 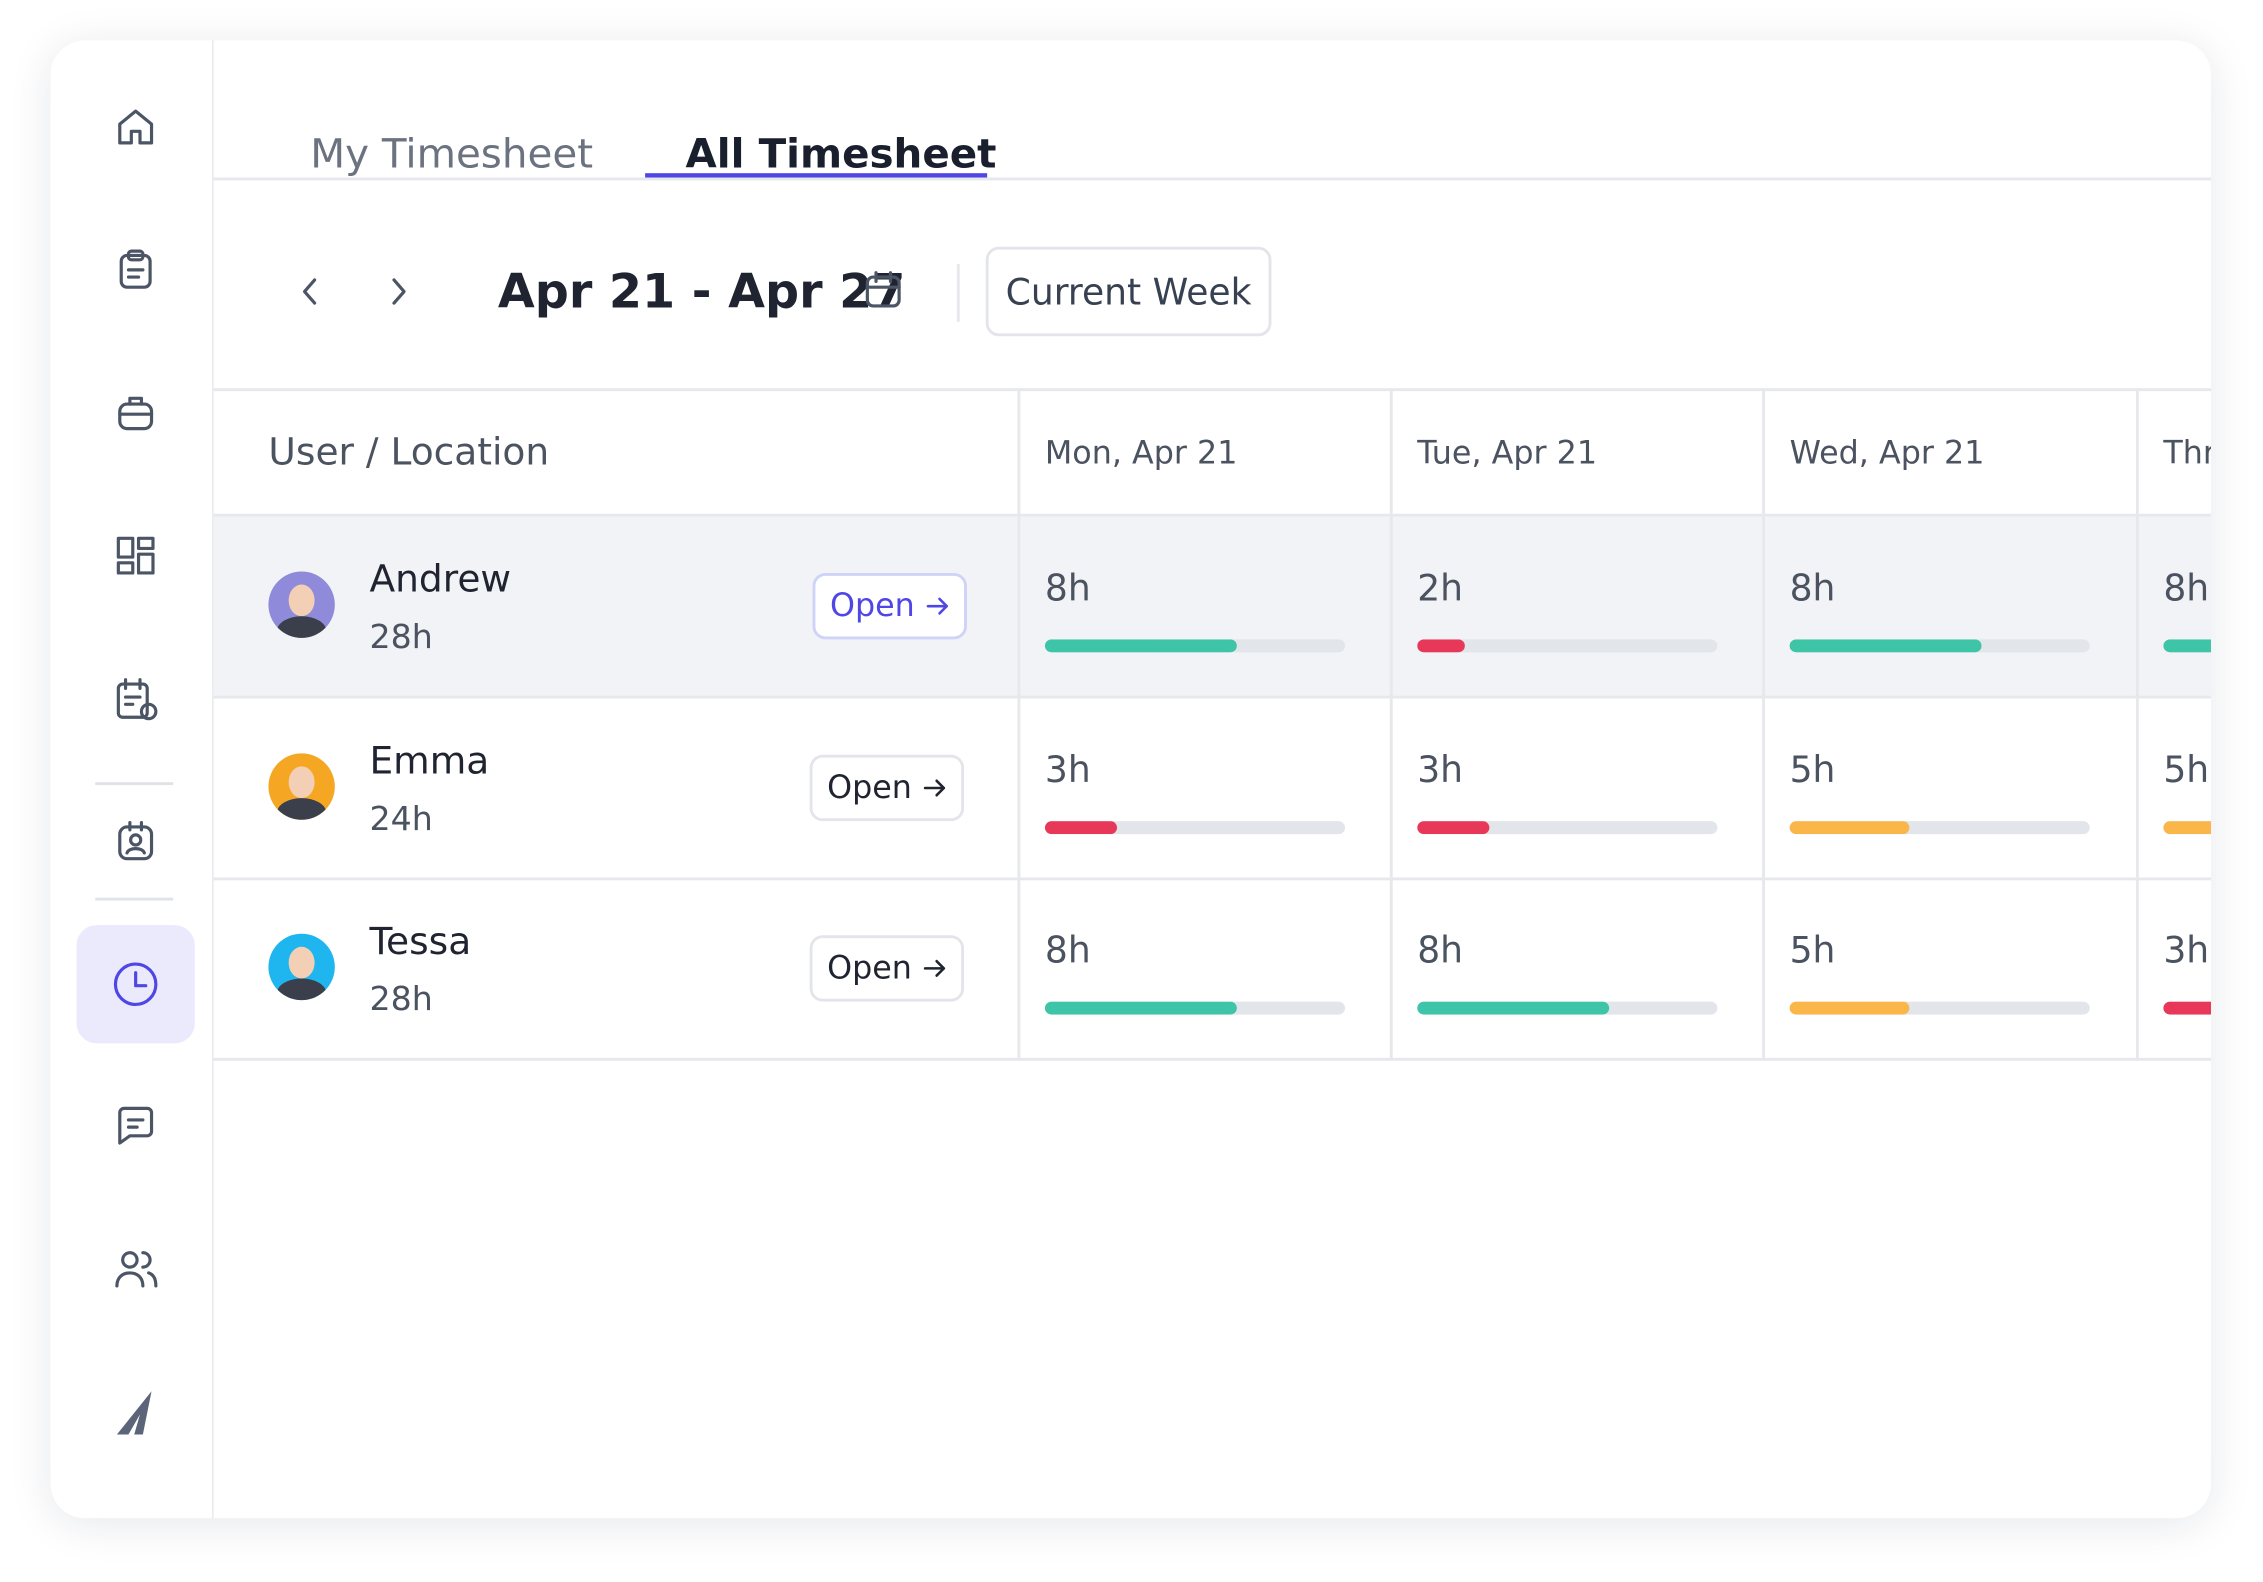 What do you see at coordinates (1141, 453) in the screenshot?
I see `column-header: Mon, Apr 21` at bounding box center [1141, 453].